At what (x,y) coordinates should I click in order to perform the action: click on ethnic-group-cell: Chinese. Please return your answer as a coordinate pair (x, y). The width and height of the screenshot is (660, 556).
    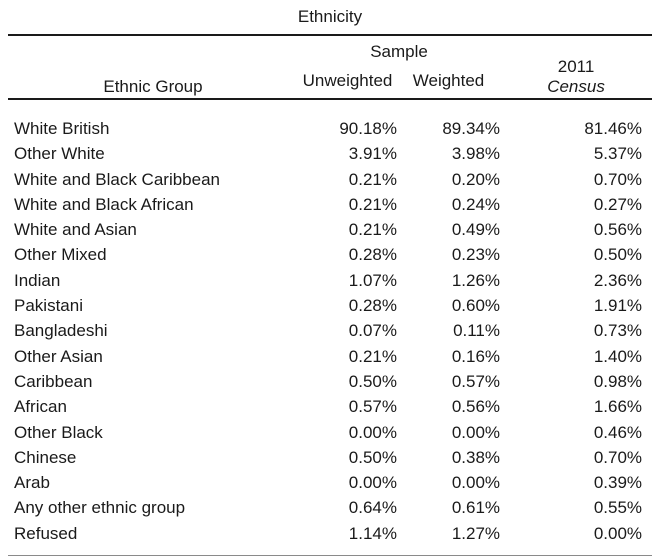
    Looking at the image, I should click on (45, 457).